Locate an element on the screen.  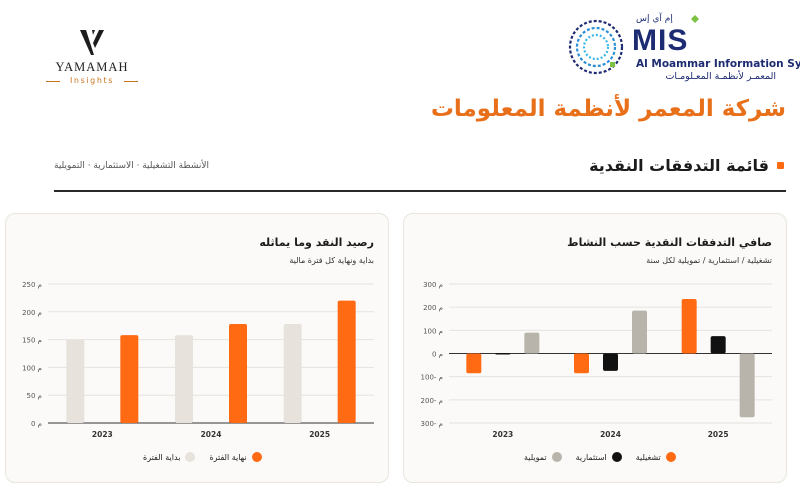
section-title: قائمة التدفقات النقدية is located at coordinates (679, 165).